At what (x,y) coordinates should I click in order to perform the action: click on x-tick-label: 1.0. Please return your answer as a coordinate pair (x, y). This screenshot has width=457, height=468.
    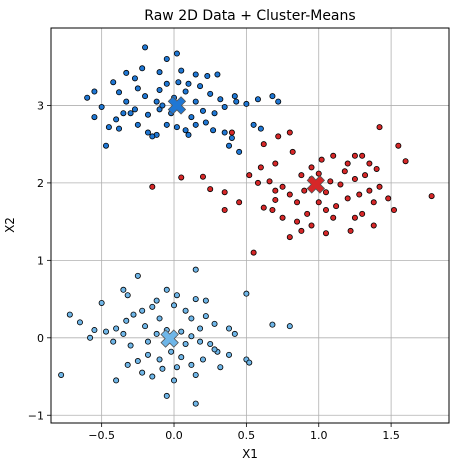
    Looking at the image, I should click on (319, 435).